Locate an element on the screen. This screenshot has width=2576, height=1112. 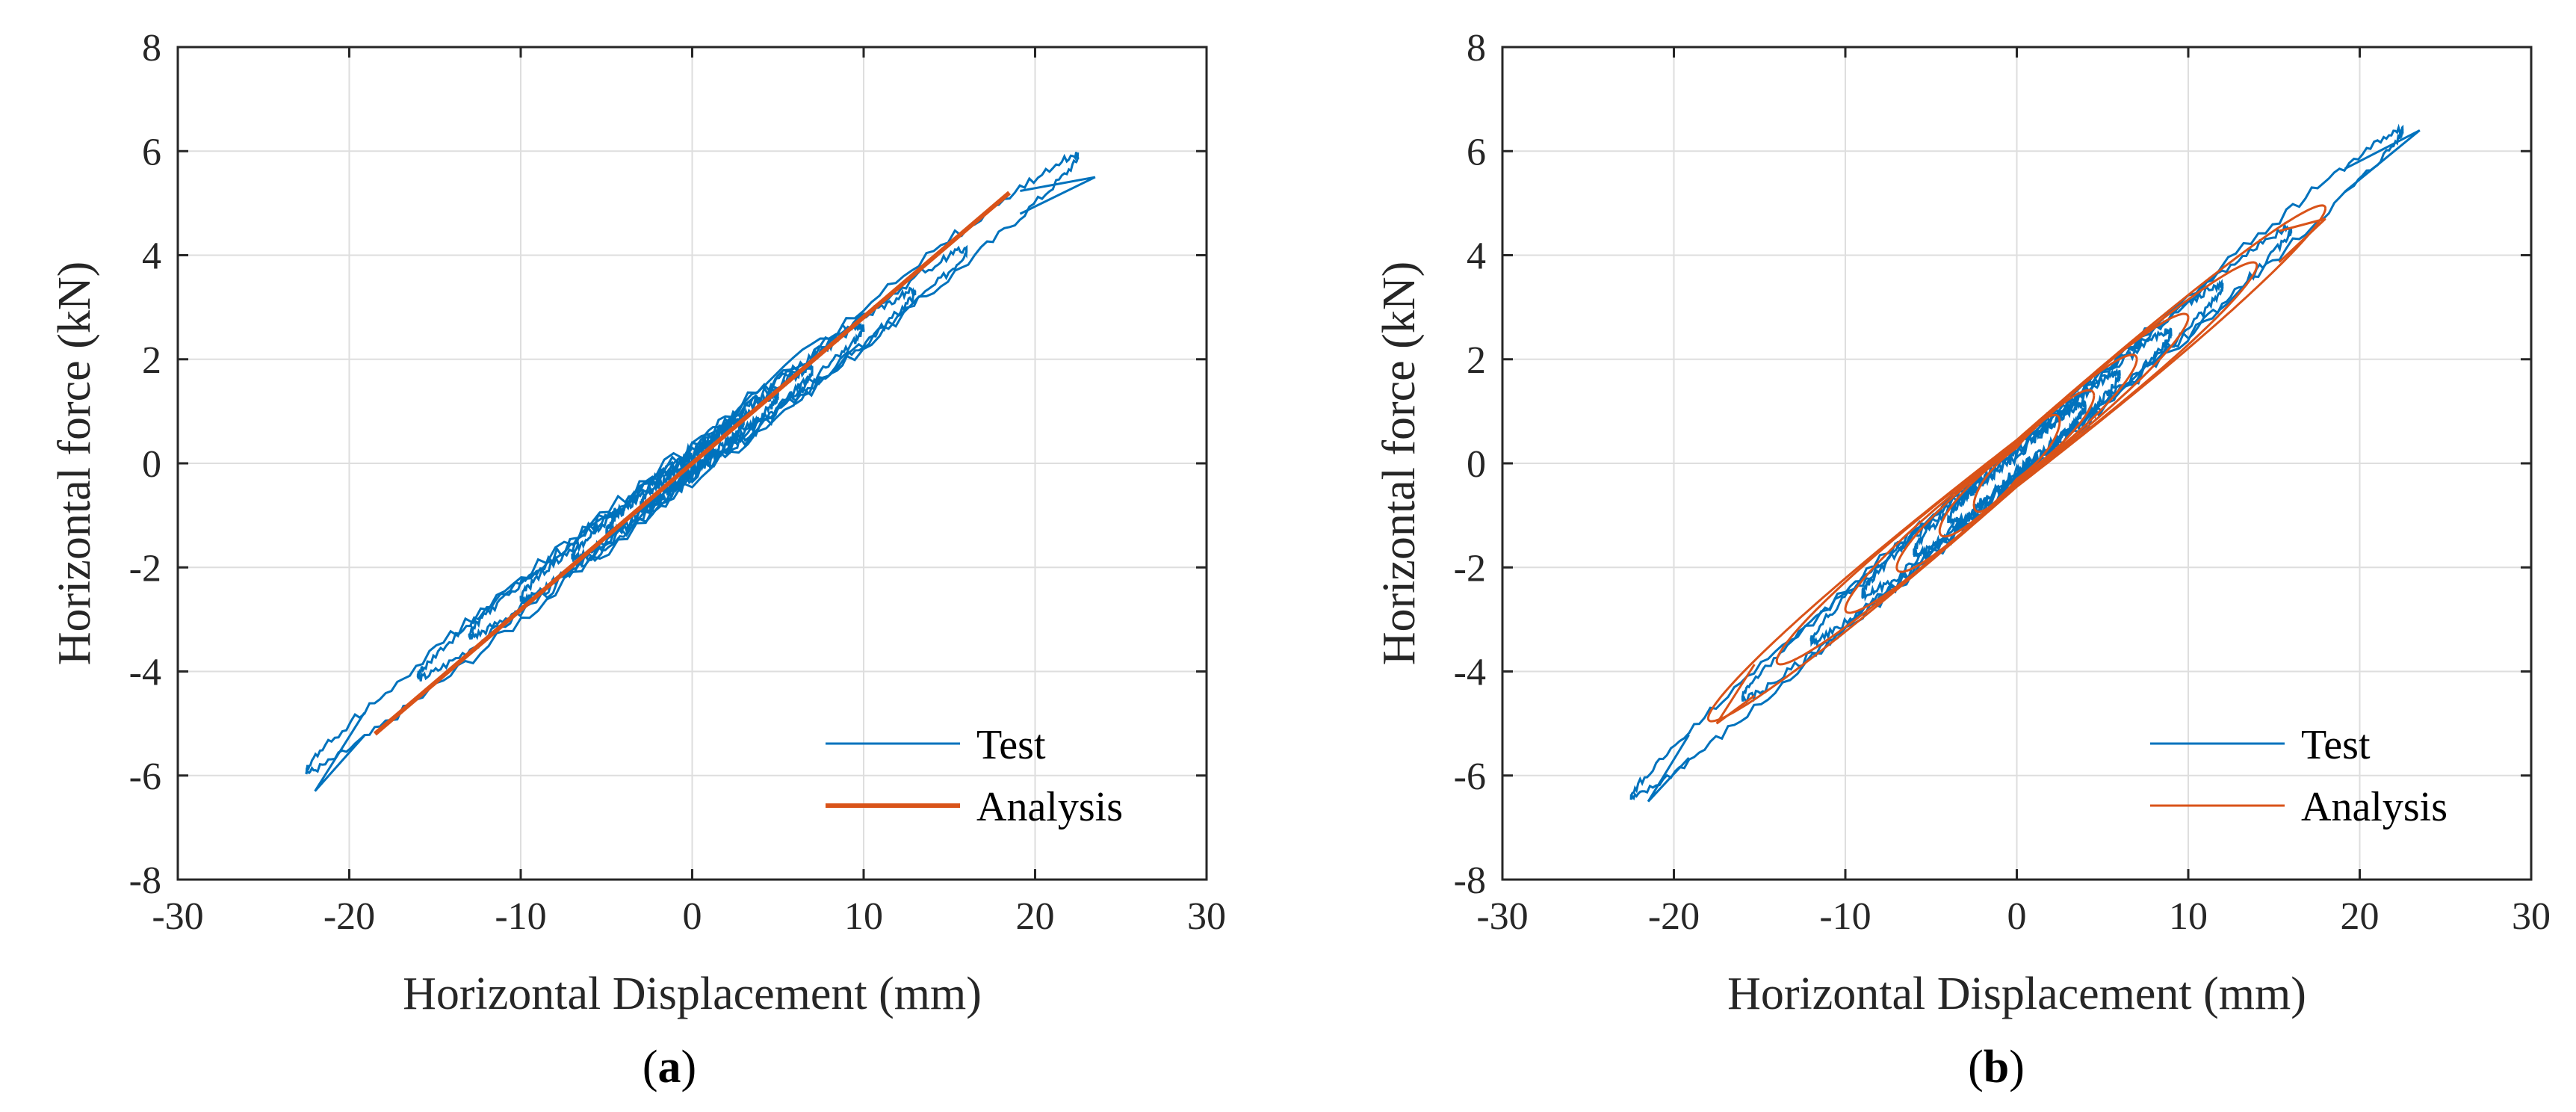
caption-letter: a is located at coordinates (669, 1067).